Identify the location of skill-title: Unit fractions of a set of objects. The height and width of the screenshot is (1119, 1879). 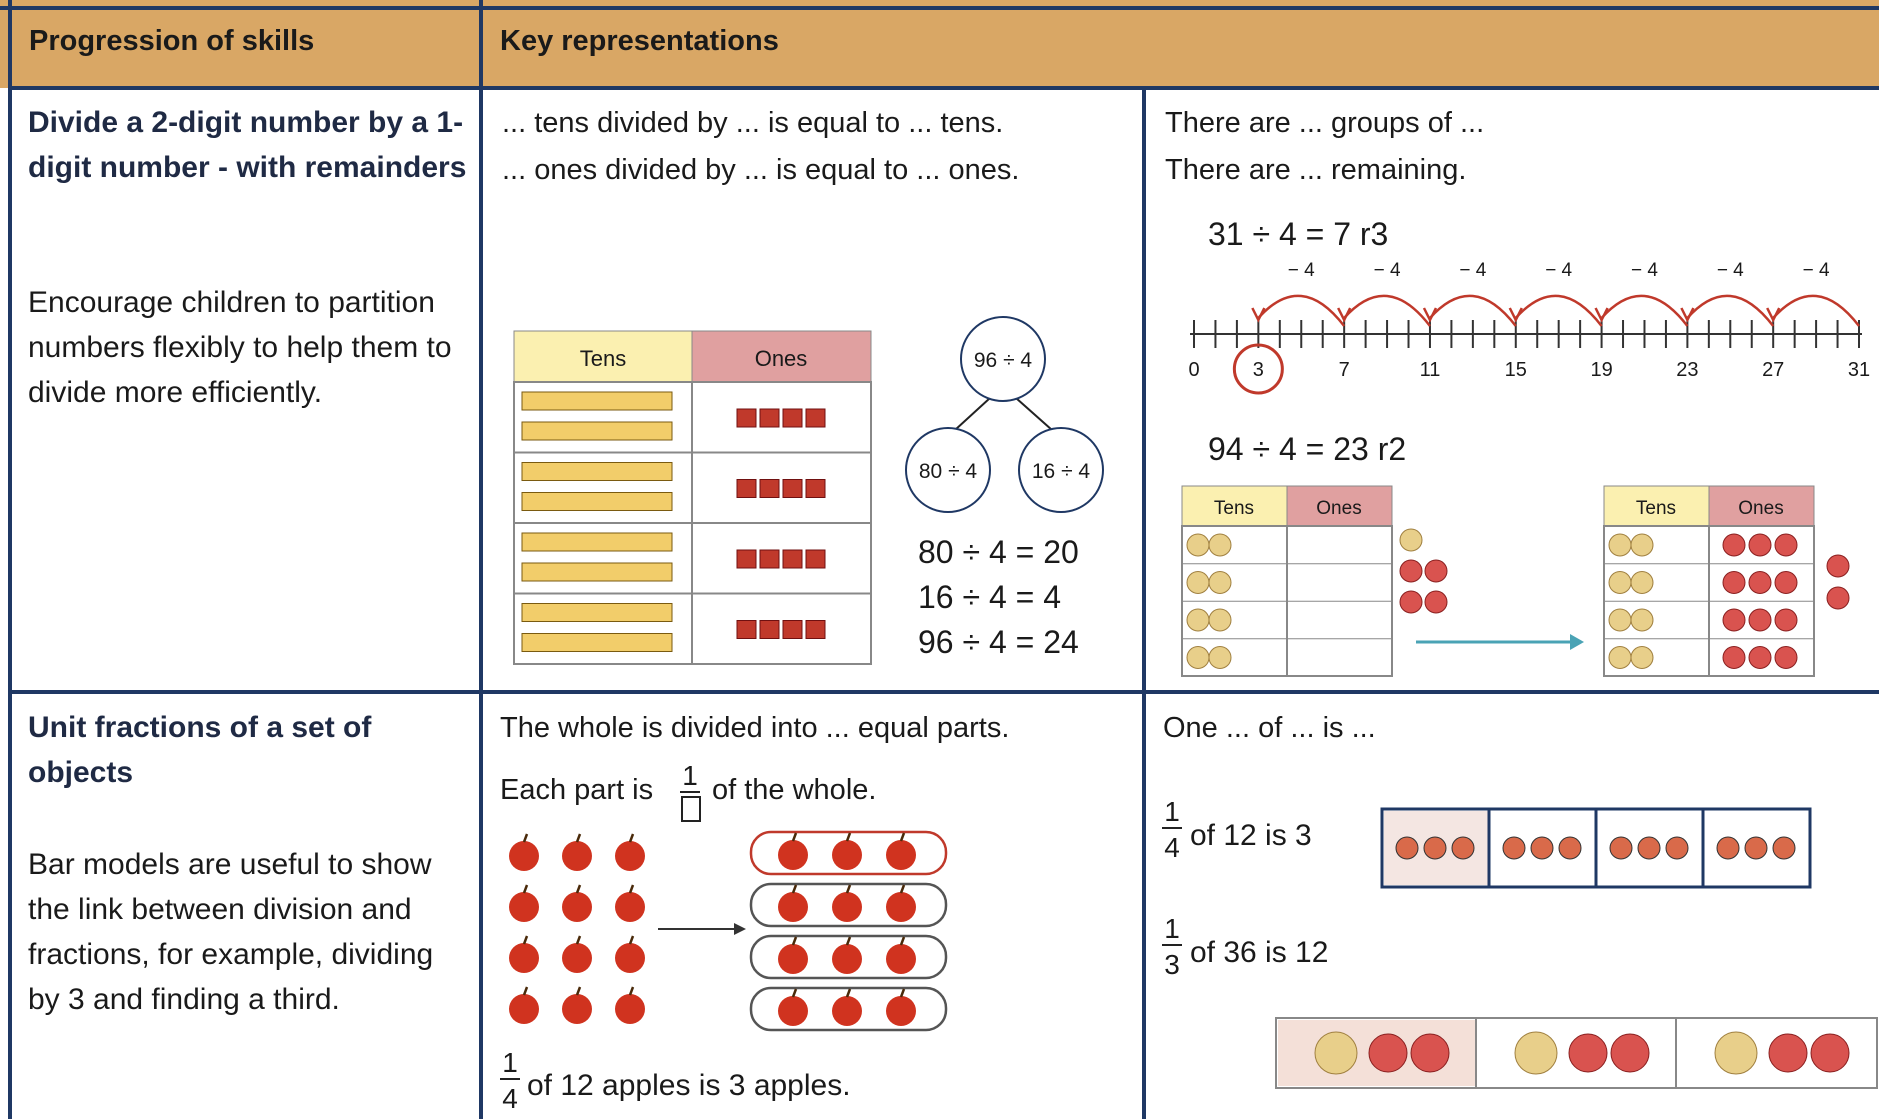
(200, 750).